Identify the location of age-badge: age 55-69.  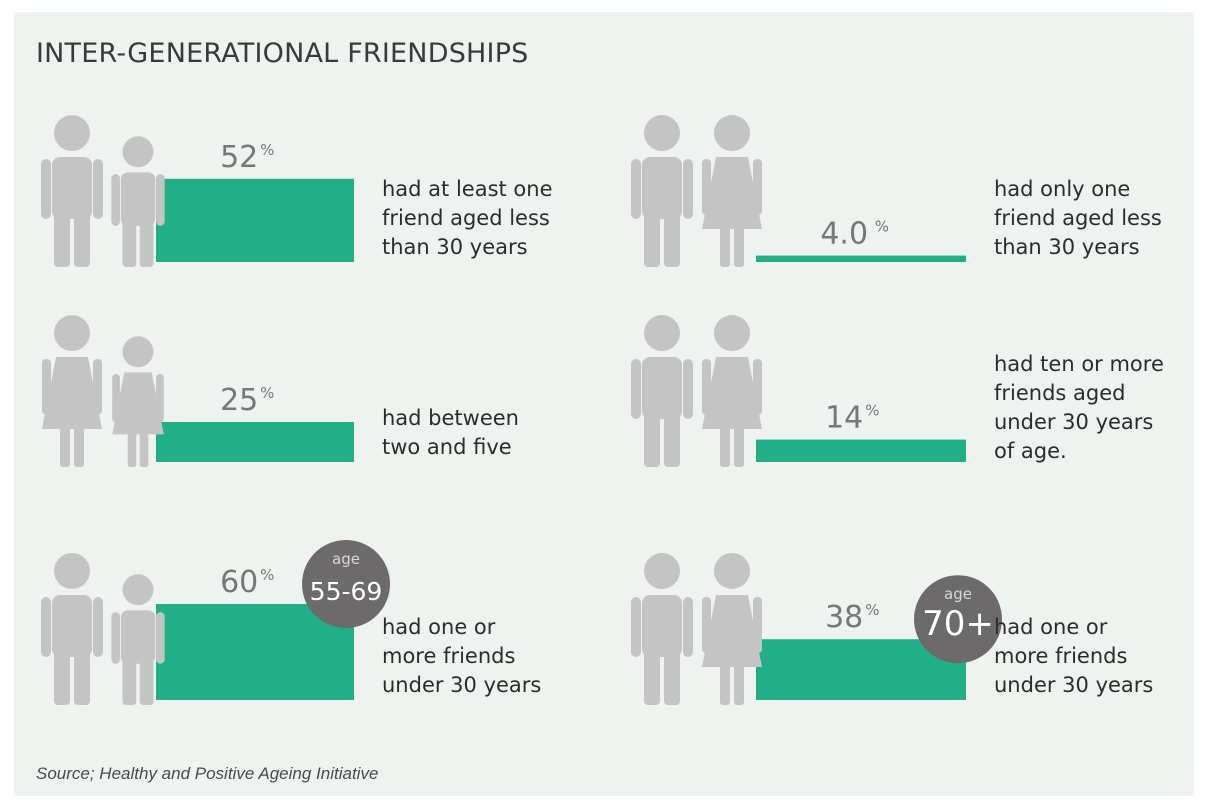
(346, 584).